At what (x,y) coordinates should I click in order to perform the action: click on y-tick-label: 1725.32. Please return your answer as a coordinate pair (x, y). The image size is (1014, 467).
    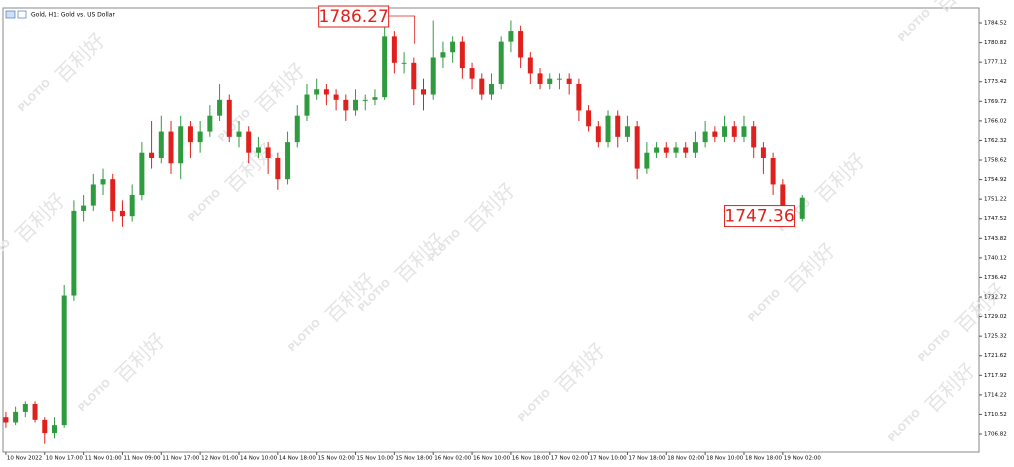
    Looking at the image, I should click on (995, 337).